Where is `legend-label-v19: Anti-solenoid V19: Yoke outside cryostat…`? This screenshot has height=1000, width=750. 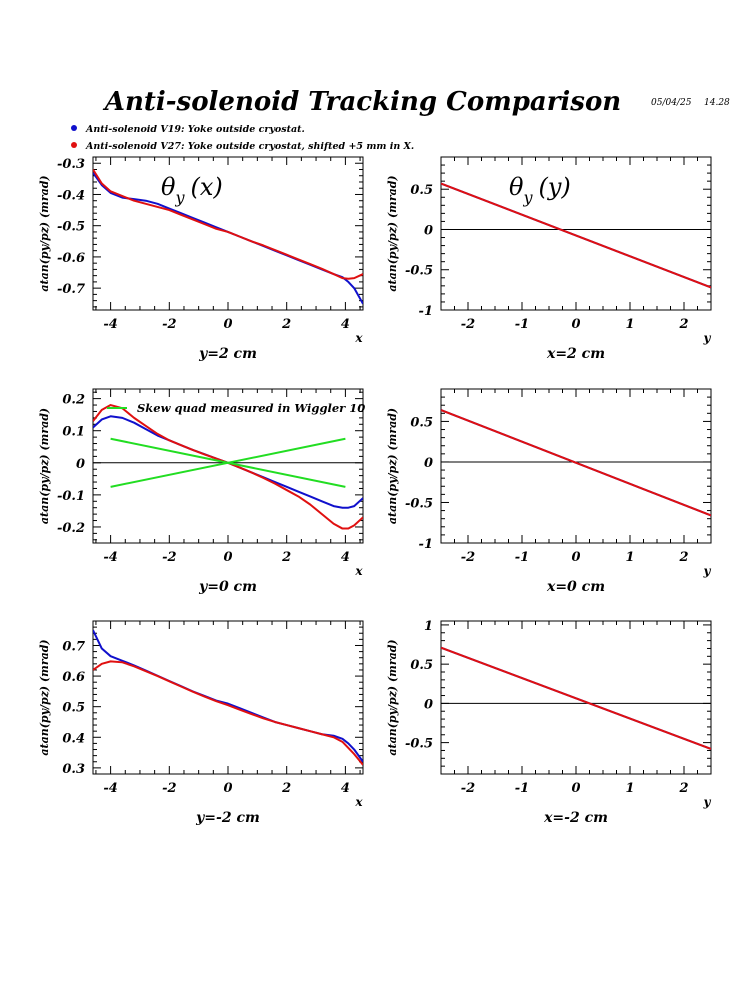
legend-label-v19: Anti-solenoid V19: Yoke outside cryostat… is located at coordinates (195, 129).